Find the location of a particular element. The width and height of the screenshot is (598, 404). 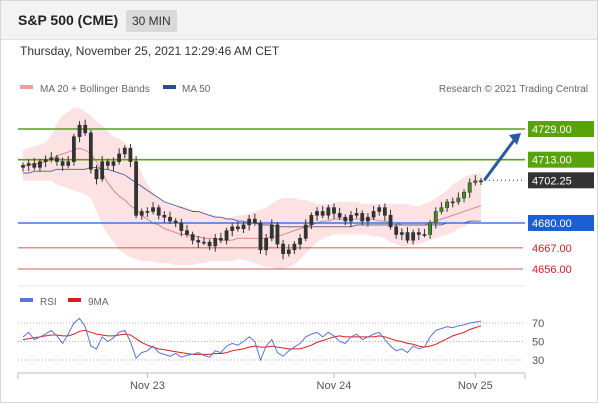

rsi-tick-label: 50 is located at coordinates (538, 343).